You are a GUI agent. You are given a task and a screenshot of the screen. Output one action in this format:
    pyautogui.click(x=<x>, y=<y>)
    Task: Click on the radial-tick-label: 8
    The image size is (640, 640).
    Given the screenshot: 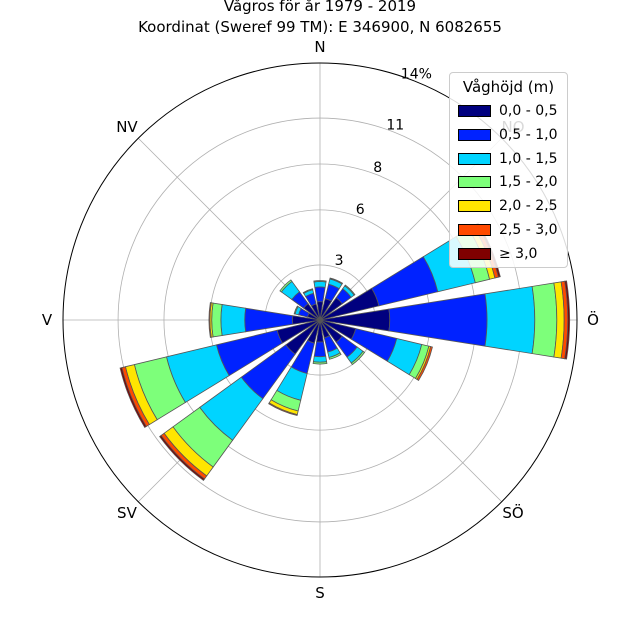 What is the action you would take?
    pyautogui.click(x=377, y=168)
    